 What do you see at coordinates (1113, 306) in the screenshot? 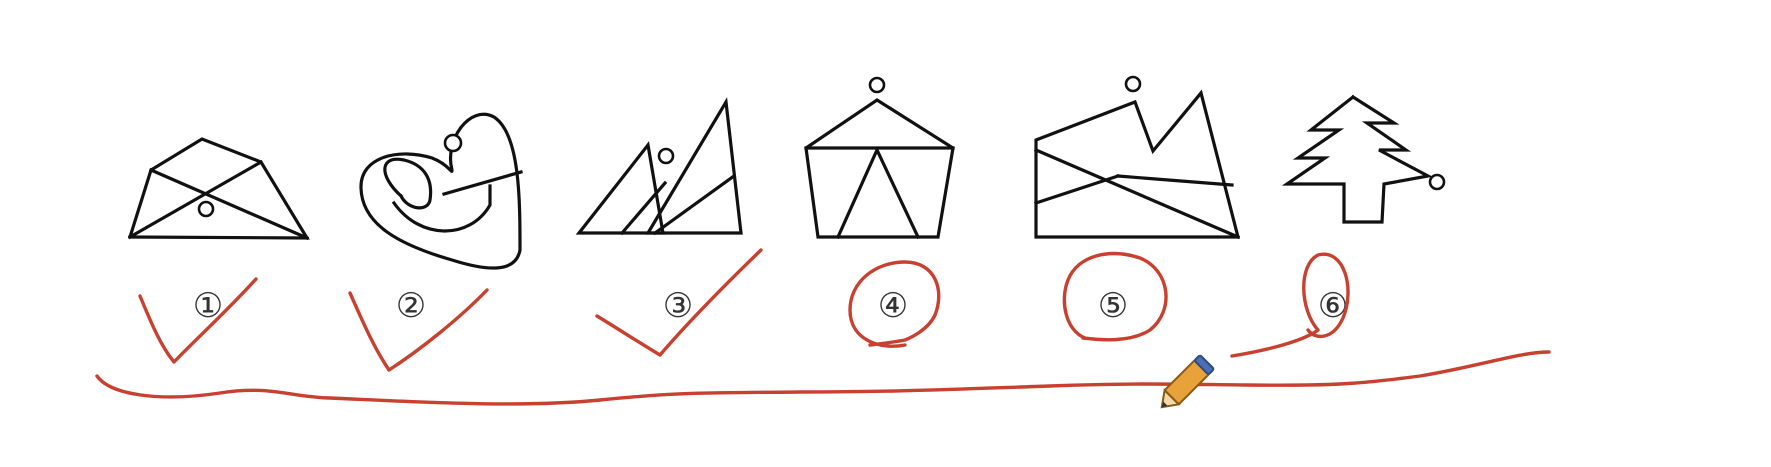
I see `label-5: ⑤` at bounding box center [1113, 306].